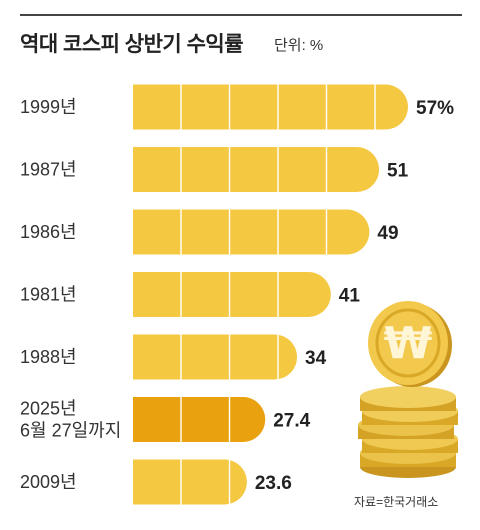  I want to click on value-label: 51, so click(398, 171).